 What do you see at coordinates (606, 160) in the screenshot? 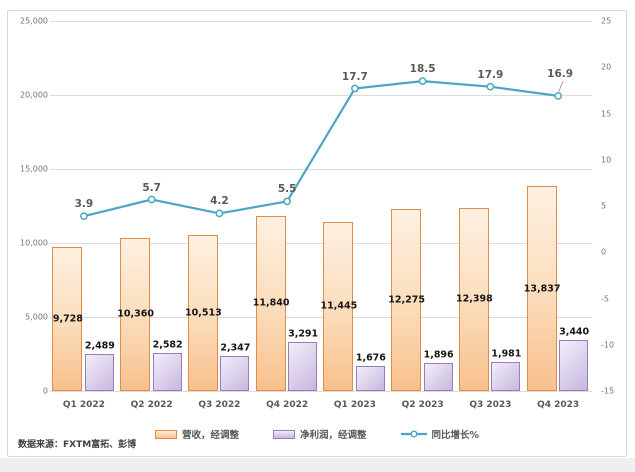
I see `right-axis-tick: 10` at bounding box center [606, 160].